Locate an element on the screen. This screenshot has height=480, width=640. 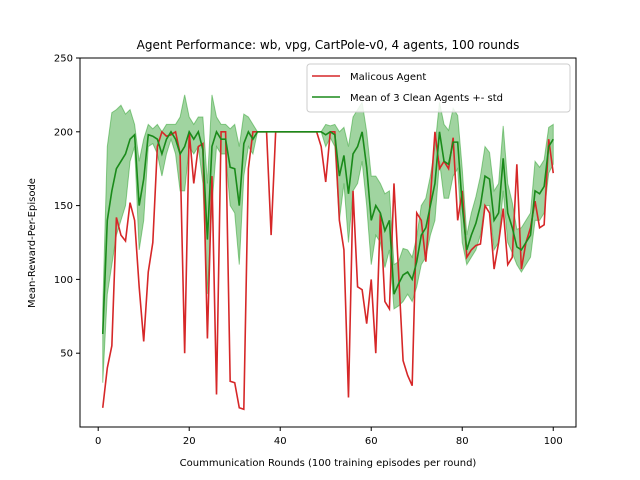
y-tick-label: 200 is located at coordinates (63, 132).